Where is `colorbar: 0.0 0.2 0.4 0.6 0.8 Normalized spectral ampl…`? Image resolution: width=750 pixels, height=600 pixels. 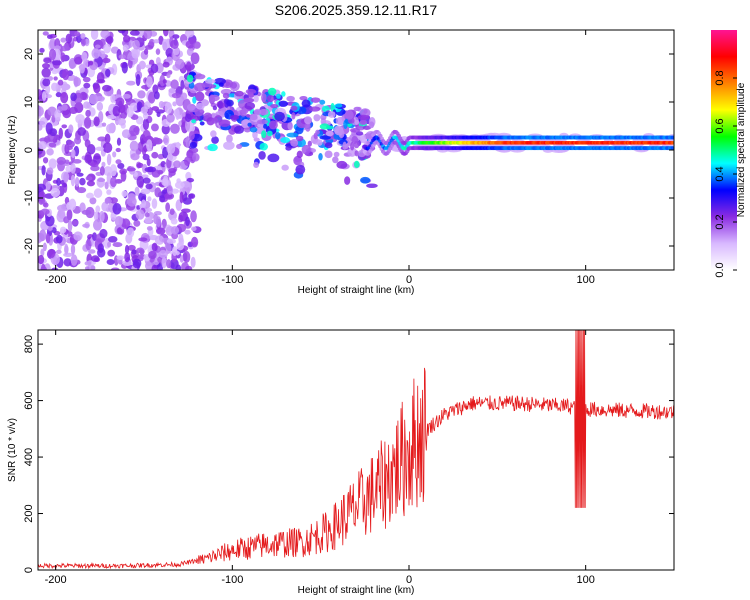 colorbar: 0.0 0.2 0.4 0.6 0.8 Normalized spectral ampl… is located at coordinates (729, 154).